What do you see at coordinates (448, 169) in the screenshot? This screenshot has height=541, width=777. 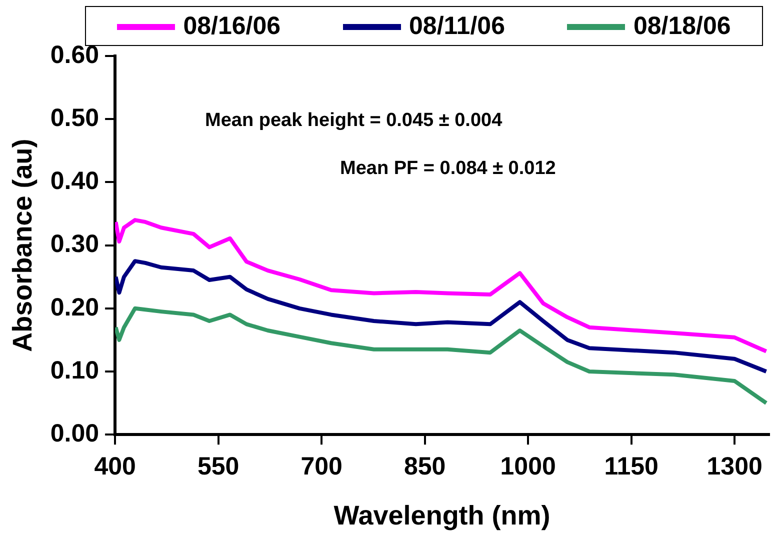 I see `annotation: Mean PF = 0.084 ± 0.012` at bounding box center [448, 169].